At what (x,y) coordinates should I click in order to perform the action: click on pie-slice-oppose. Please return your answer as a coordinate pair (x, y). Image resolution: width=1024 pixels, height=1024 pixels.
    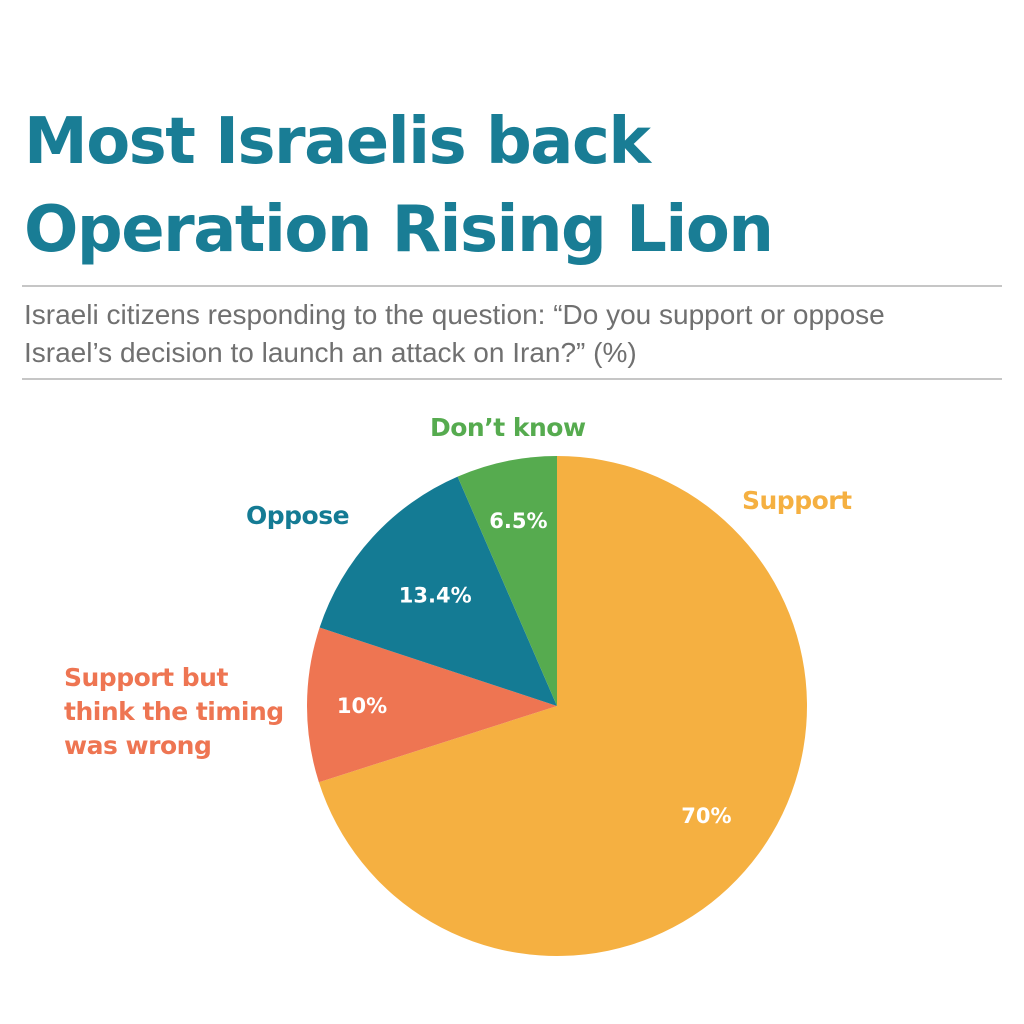
    Looking at the image, I should click on (438, 591).